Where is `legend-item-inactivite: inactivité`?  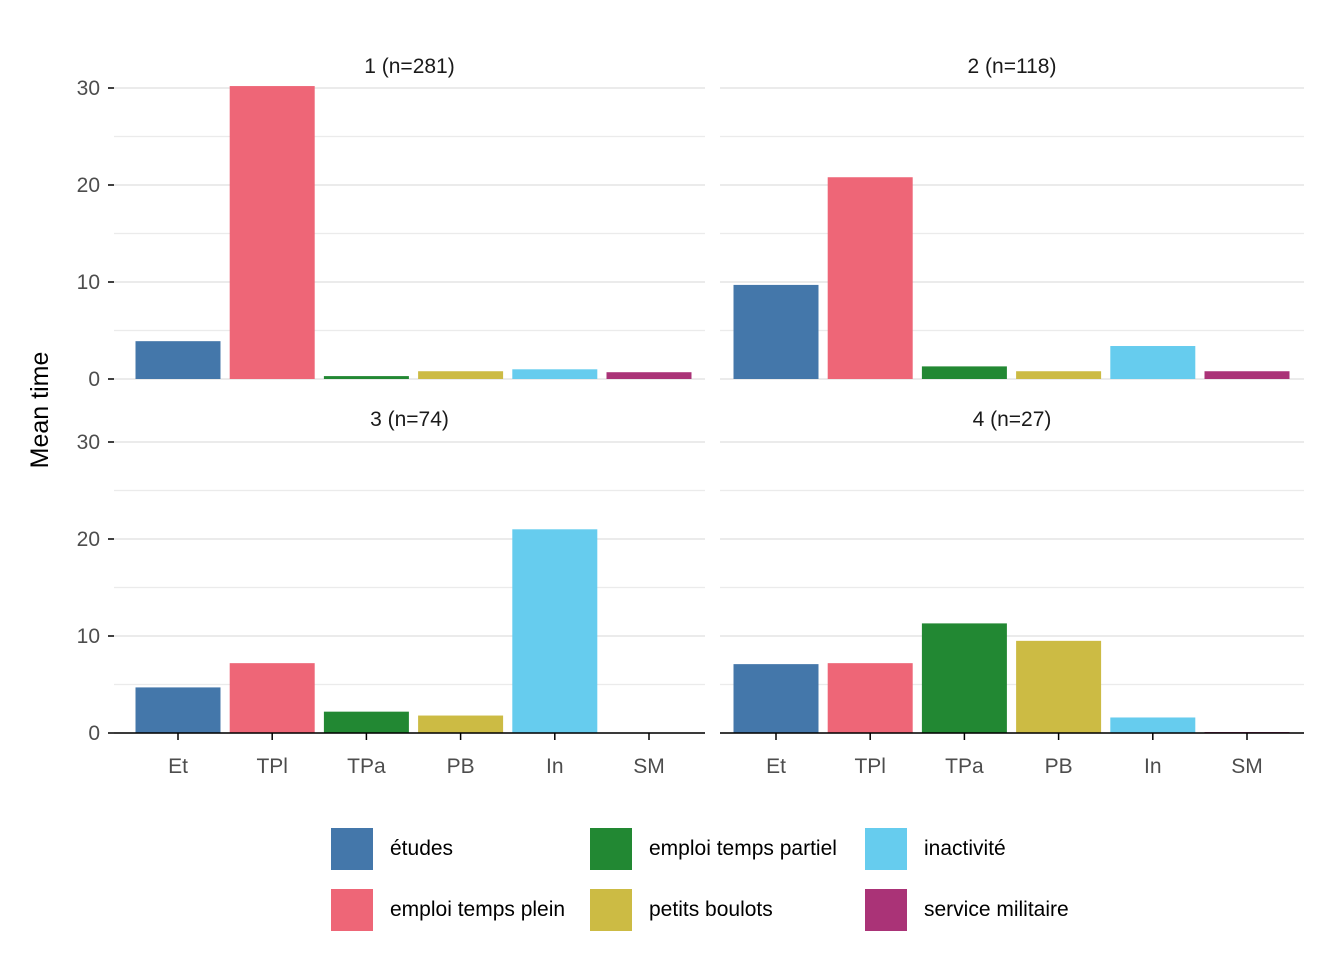 legend-item-inactivite: inactivité is located at coordinates (935, 849).